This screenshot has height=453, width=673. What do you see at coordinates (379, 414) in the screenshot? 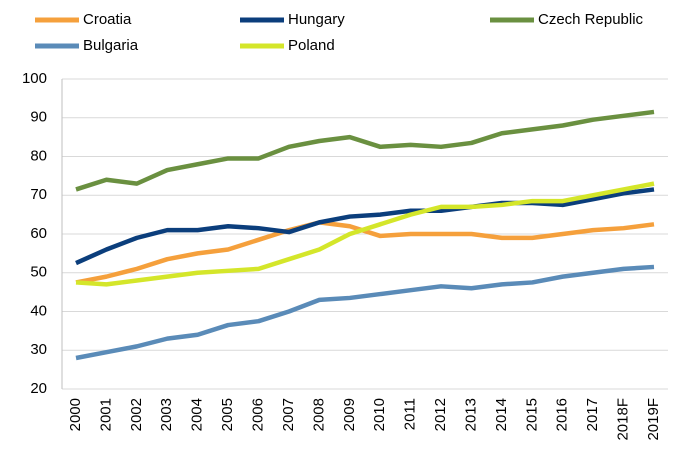
I see `x-tick-label: 2010` at bounding box center [379, 414].